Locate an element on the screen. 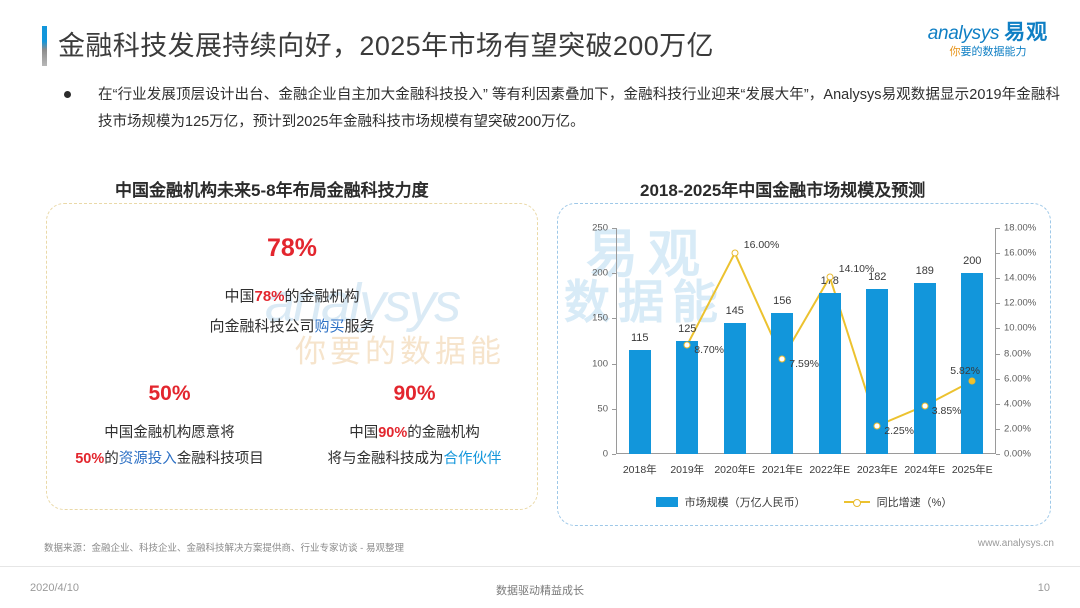 Image resolution: width=1080 pixels, height=608 pixels. bar-value-label: 178 is located at coordinates (829, 281).